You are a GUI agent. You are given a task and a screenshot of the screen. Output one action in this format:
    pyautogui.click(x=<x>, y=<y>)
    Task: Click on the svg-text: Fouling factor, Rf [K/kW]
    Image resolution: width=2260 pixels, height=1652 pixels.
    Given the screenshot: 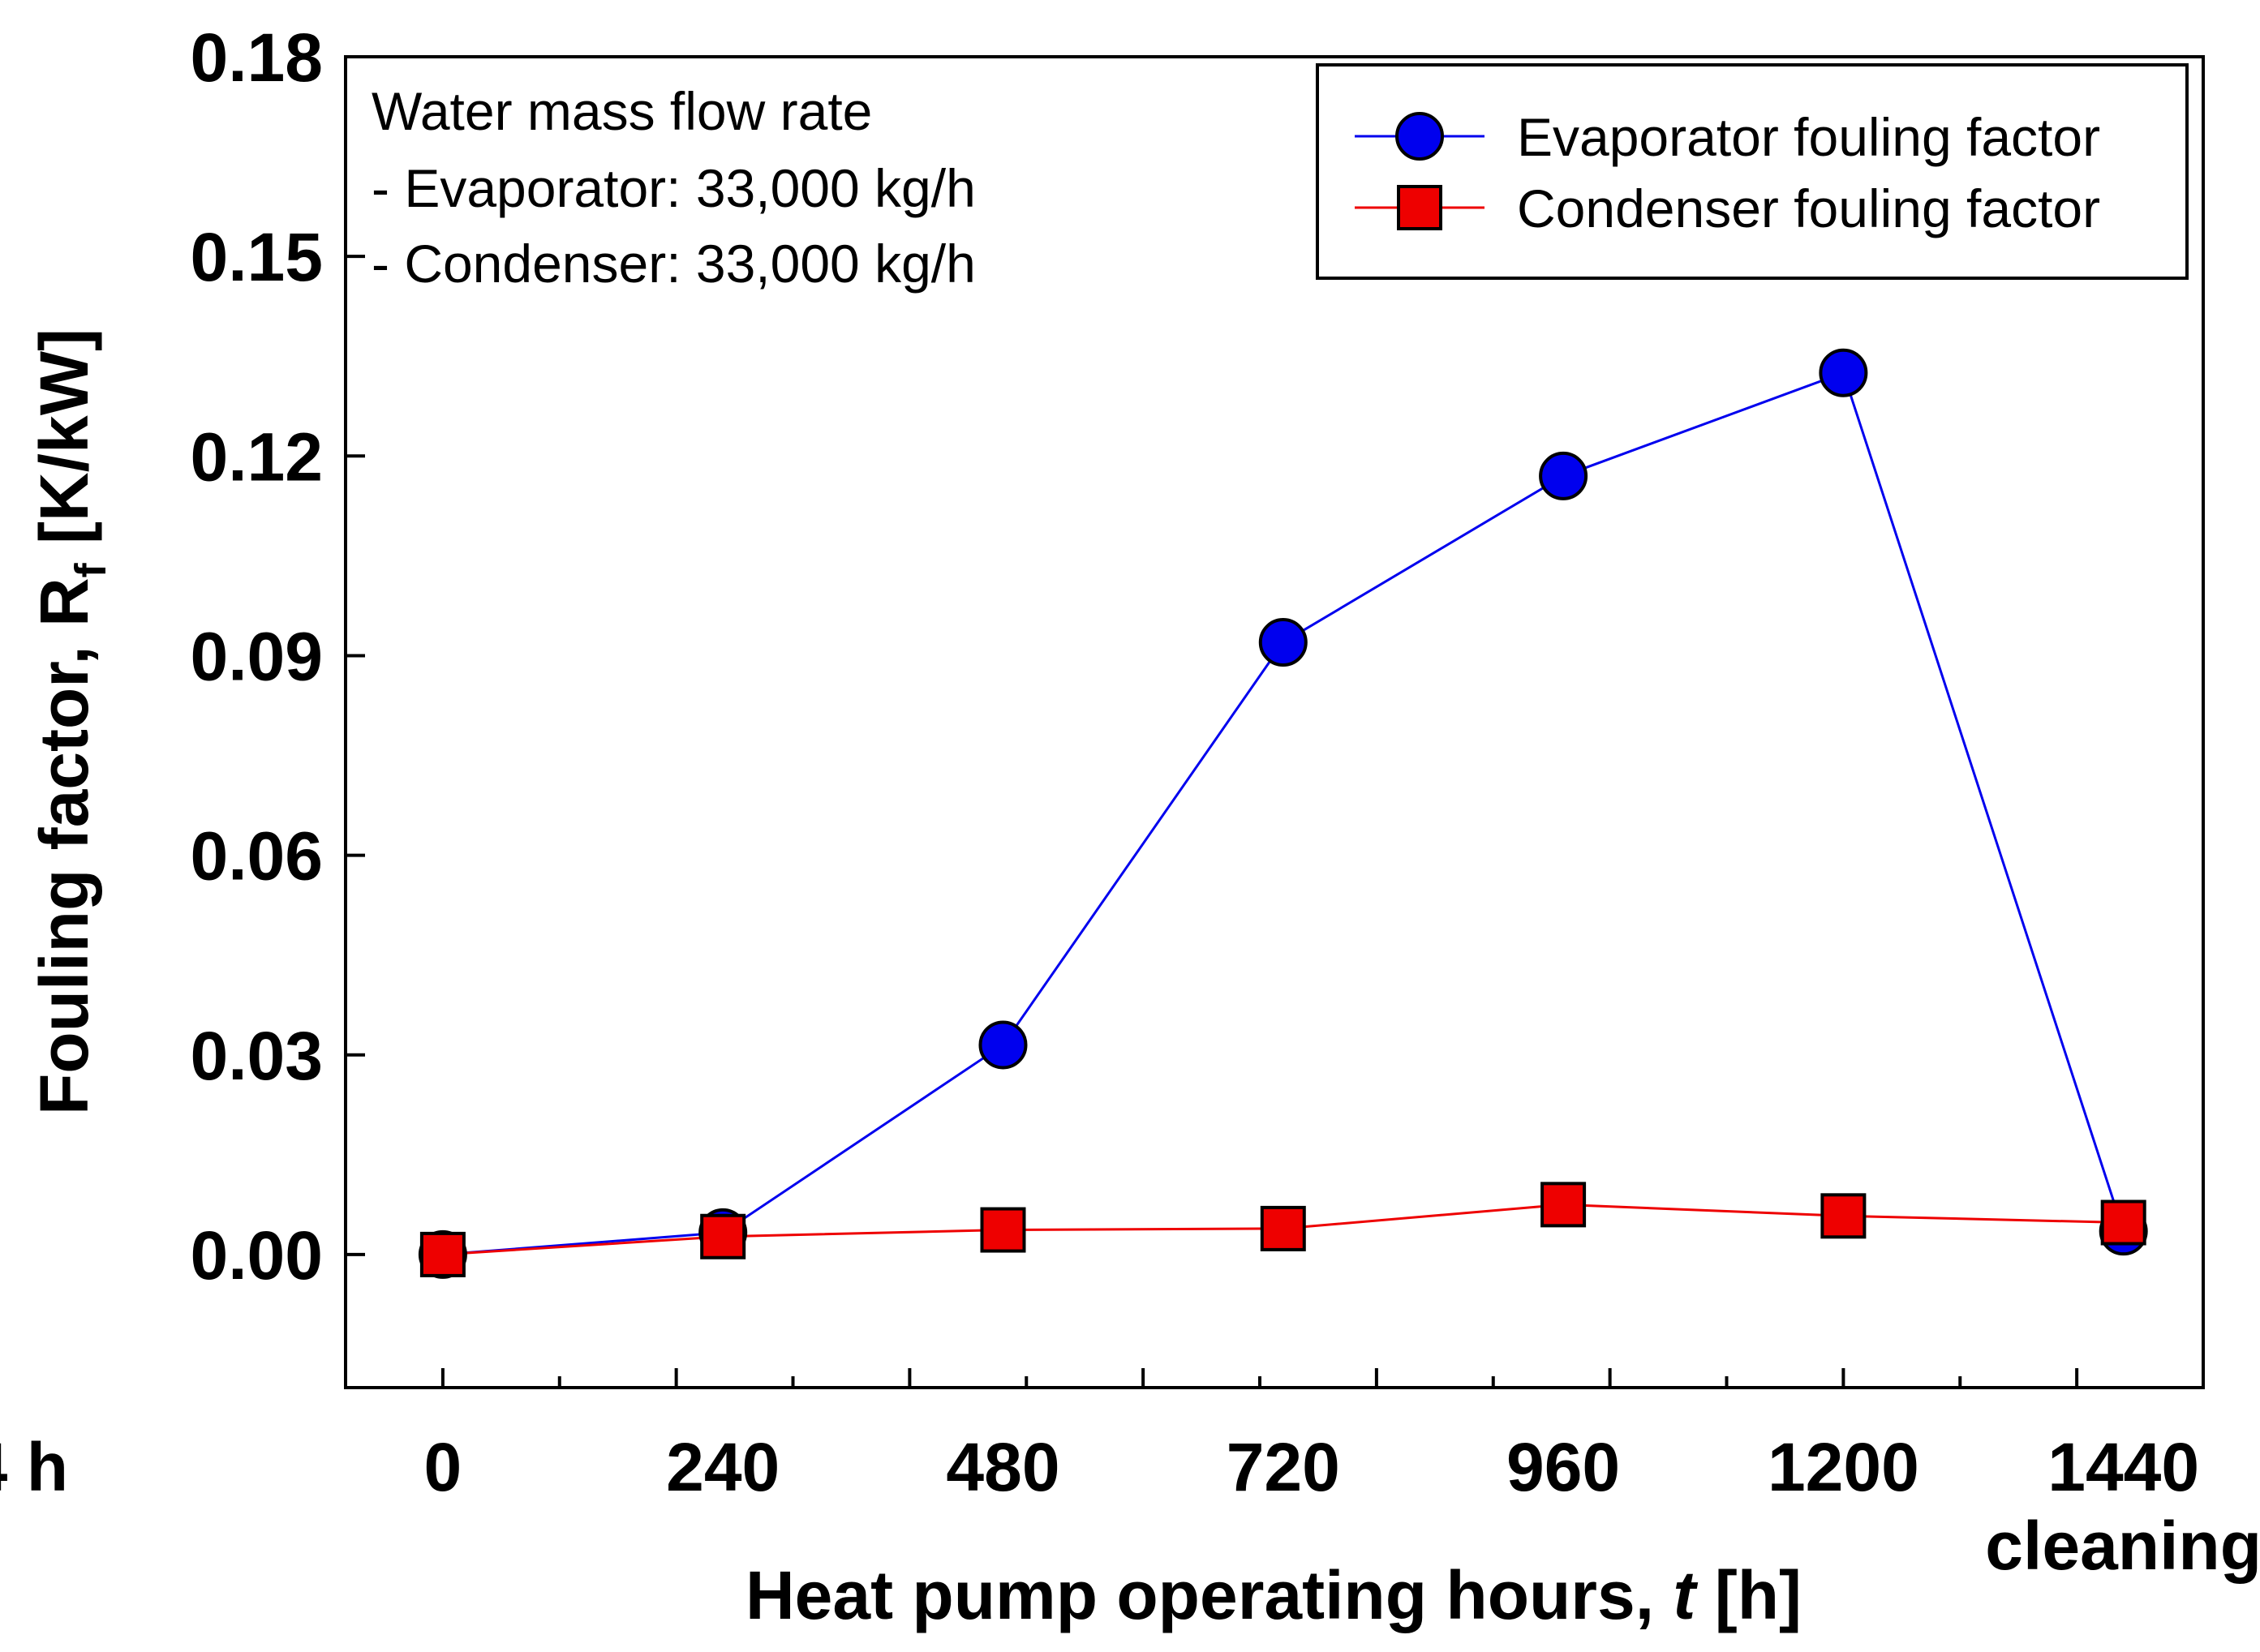 What is the action you would take?
    pyautogui.click(x=71, y=721)
    